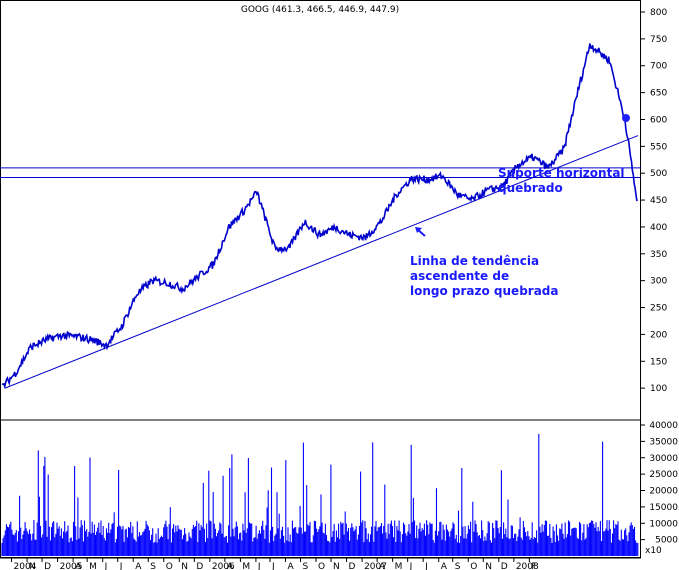  I want to click on price-tick-label: 750, so click(658, 40).